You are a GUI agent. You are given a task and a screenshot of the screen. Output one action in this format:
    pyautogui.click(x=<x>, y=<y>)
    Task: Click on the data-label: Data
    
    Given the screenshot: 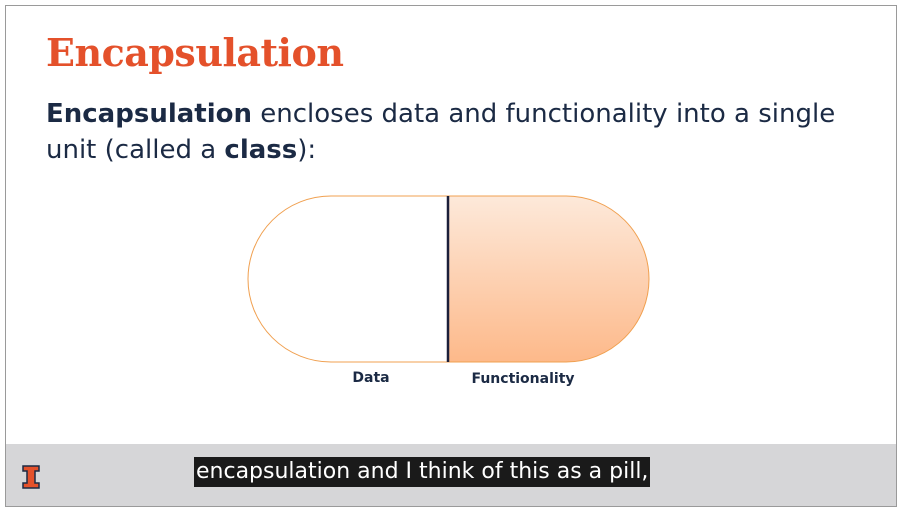 What is the action you would take?
    pyautogui.click(x=370, y=378)
    